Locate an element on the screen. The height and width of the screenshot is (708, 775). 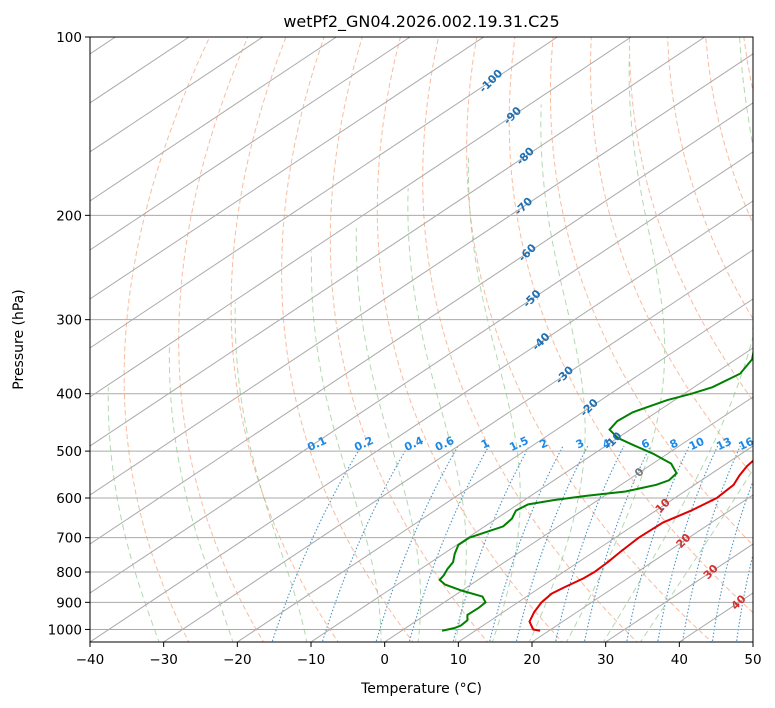
y-tick-label: 900 is located at coordinates (69, 603).